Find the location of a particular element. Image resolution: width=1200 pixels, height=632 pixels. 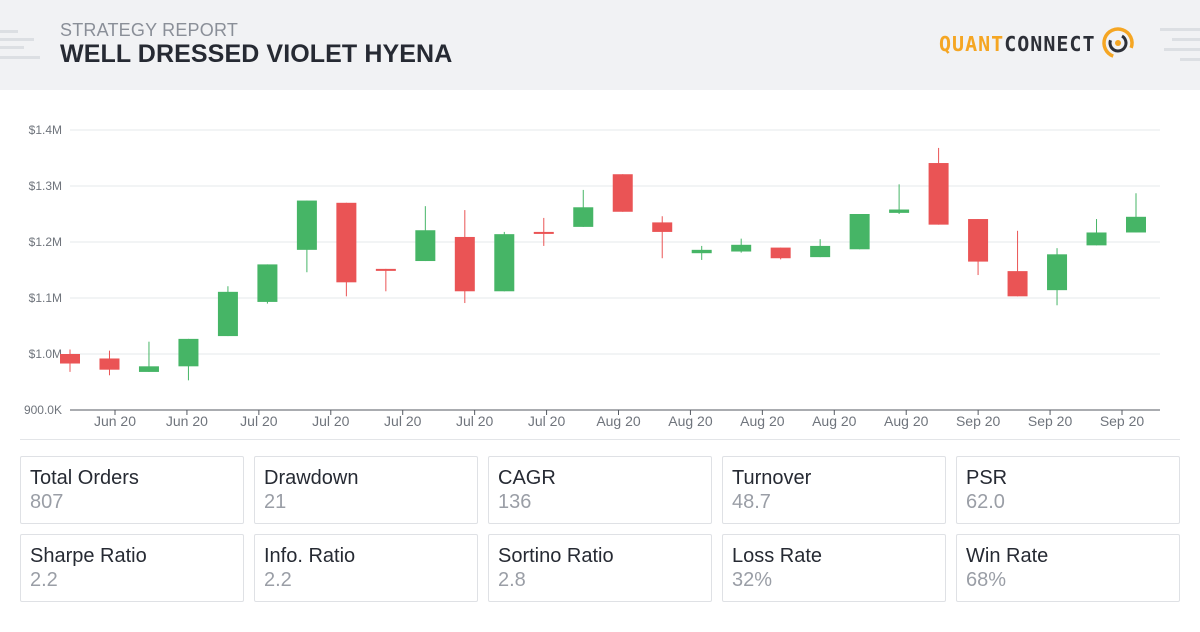

stat-card-cagr: CAGR 136 is located at coordinates (600, 490).